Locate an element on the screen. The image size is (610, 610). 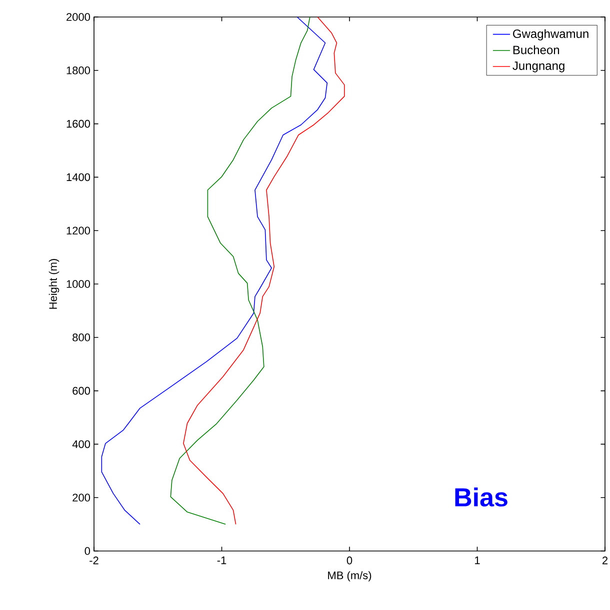
y-axis-title: Height (m) is located at coordinates (54, 284).